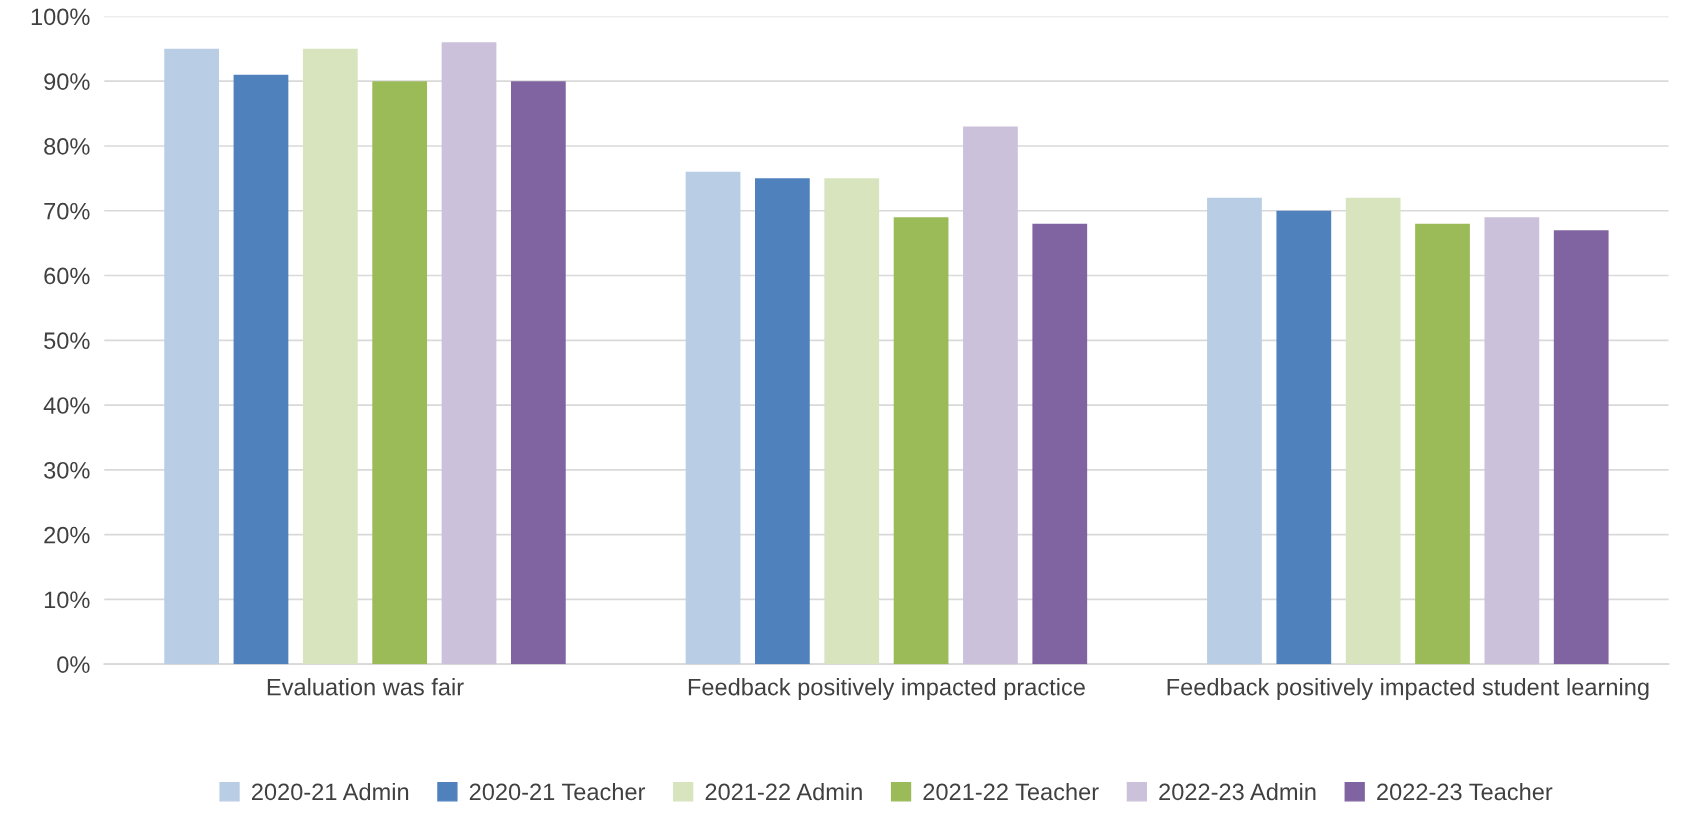 Image resolution: width=1682 pixels, height=820 pixels. Describe the element at coordinates (886, 689) in the screenshot. I see `x-tick-label: Feedback positively impacted practice` at that location.